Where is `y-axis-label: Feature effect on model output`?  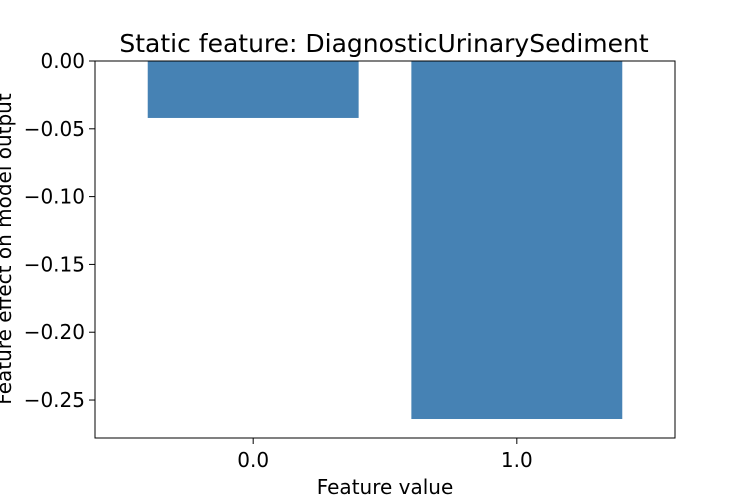
y-axis-label: Feature effect on model output is located at coordinates (8, 249).